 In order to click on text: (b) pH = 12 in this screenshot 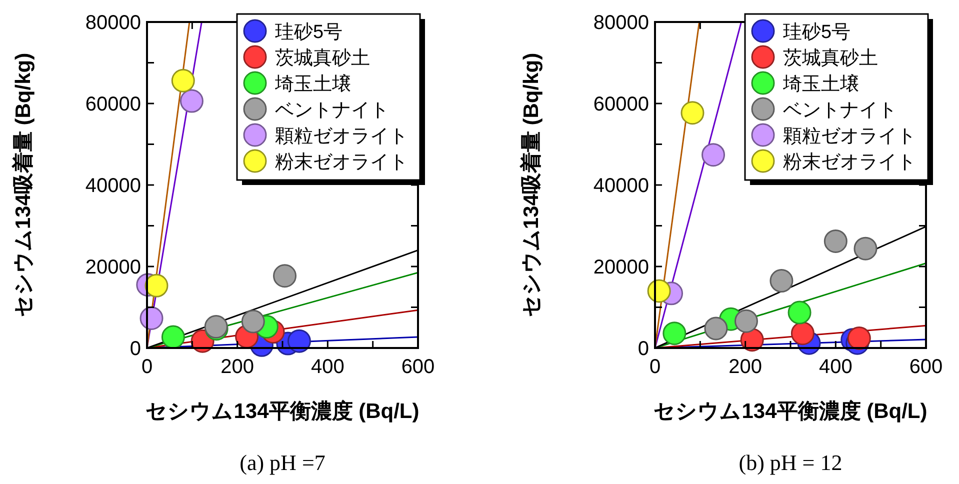, I will do `click(790, 462)`.